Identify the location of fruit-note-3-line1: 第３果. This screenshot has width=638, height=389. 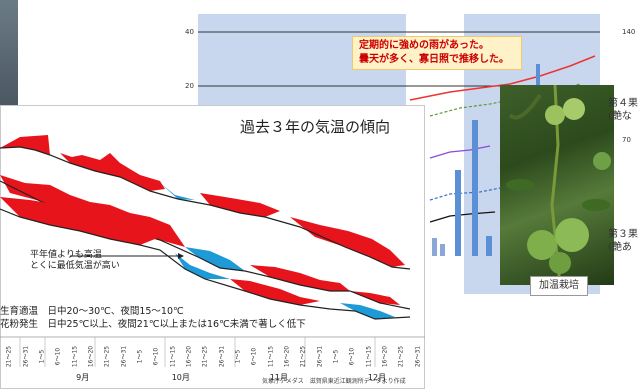
(623, 234).